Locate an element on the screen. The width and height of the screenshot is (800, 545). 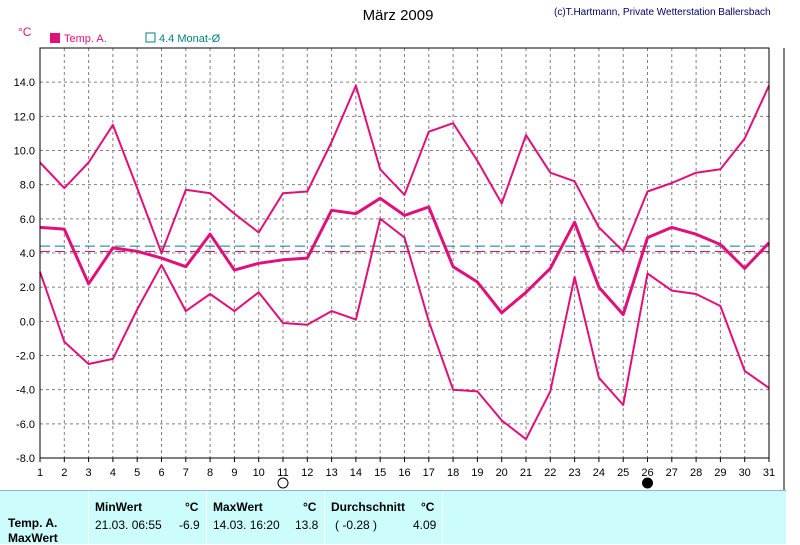
x-tick-label: 8 is located at coordinates (210, 473).